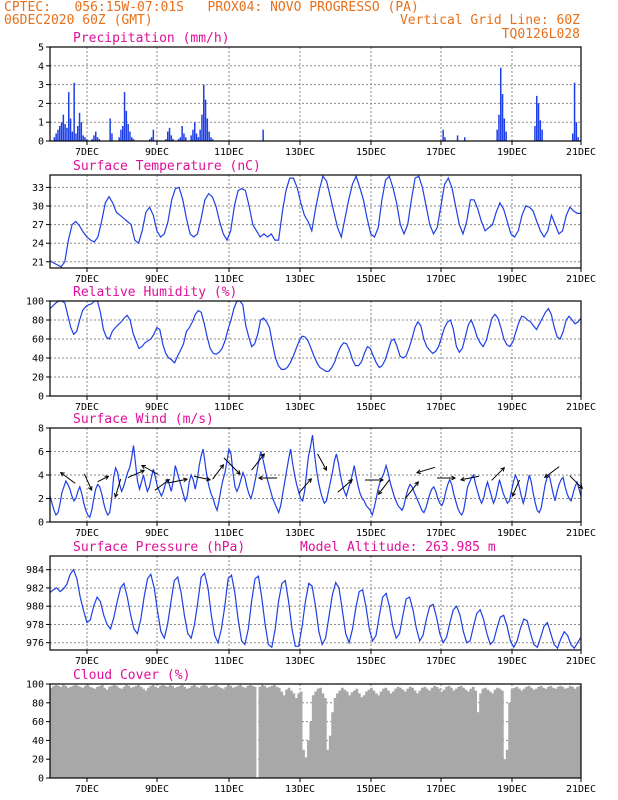 This screenshot has width=618, height=800. What do you see at coordinates (38, 359) in the screenshot?
I see `y-tick-label: 40` at bounding box center [38, 359].